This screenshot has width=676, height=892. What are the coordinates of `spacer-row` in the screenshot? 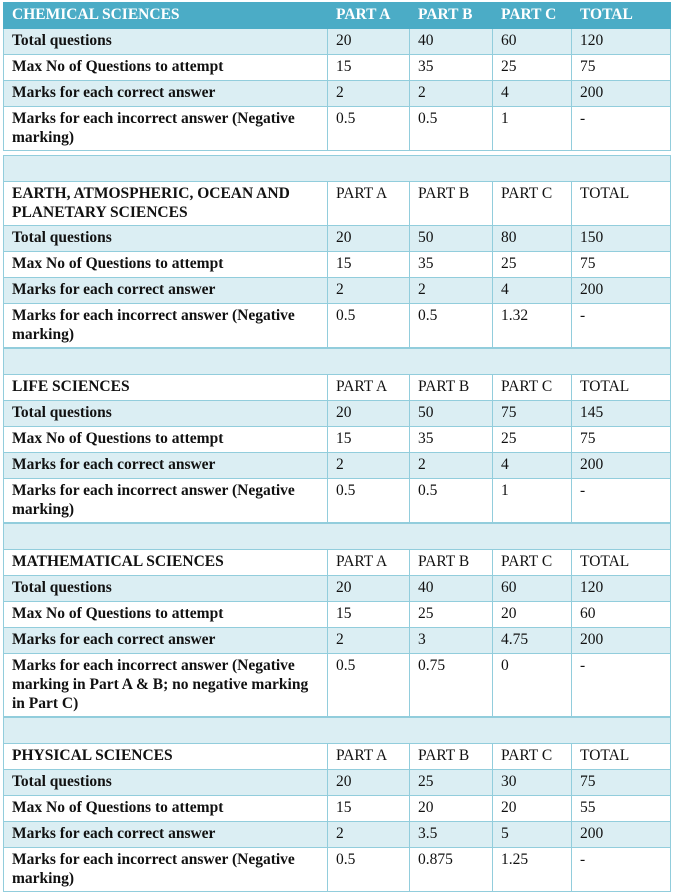 It's located at (337, 168).